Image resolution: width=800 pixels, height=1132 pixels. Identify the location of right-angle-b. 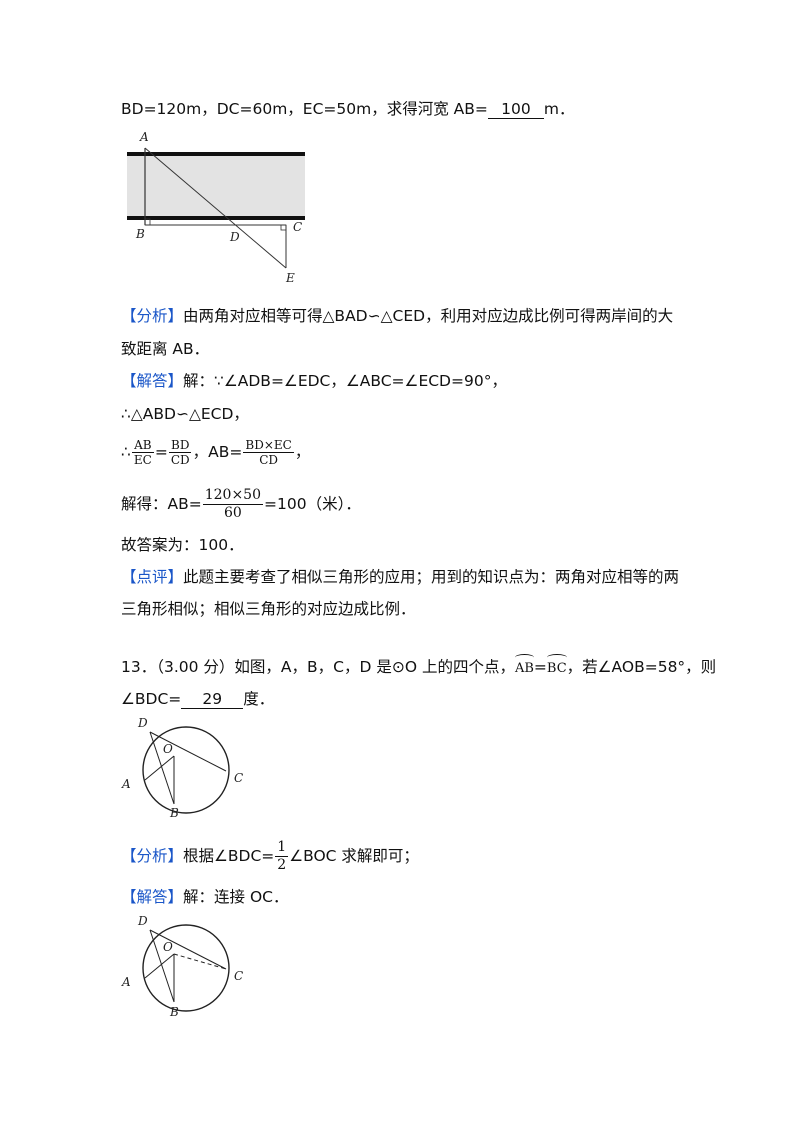
(147, 222).